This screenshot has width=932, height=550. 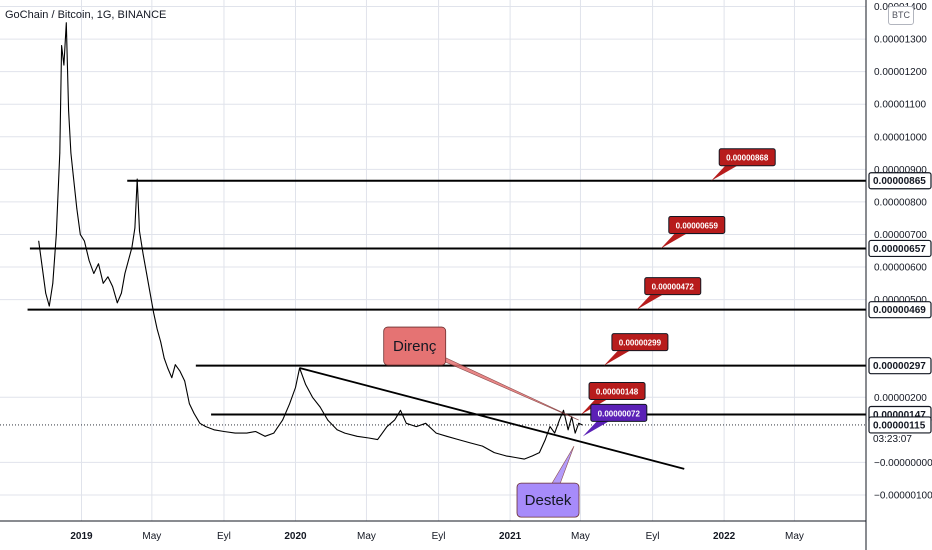 What do you see at coordinates (900, 235) in the screenshot?
I see `y-tick-label: 0.00000700` at bounding box center [900, 235].